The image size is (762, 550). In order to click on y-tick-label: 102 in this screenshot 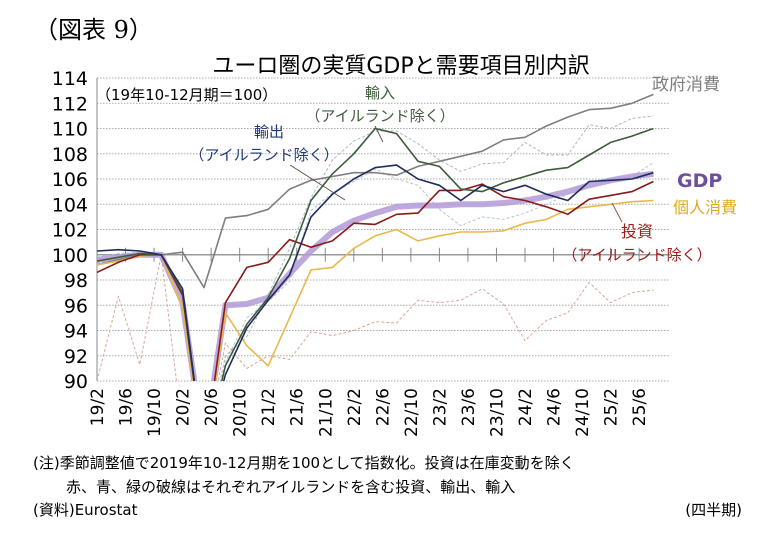, I will do `click(70, 231)`.